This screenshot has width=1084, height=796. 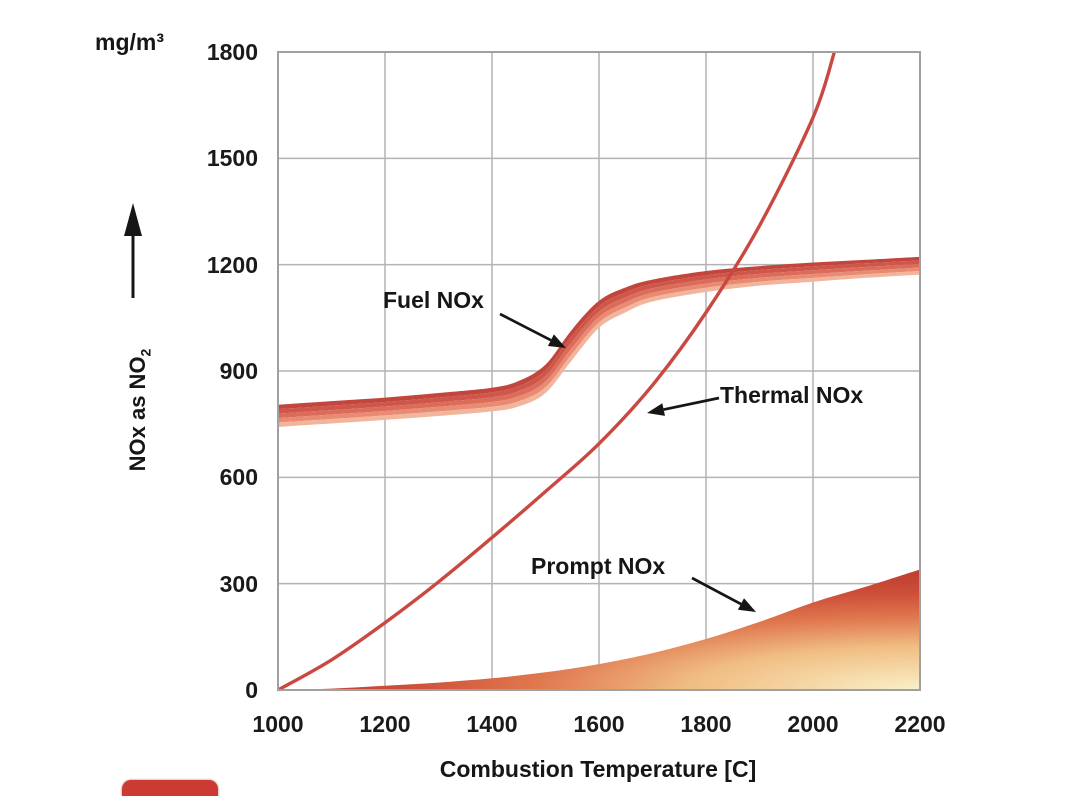 What do you see at coordinates (385, 724) in the screenshot?
I see `x-tick-label: 1200` at bounding box center [385, 724].